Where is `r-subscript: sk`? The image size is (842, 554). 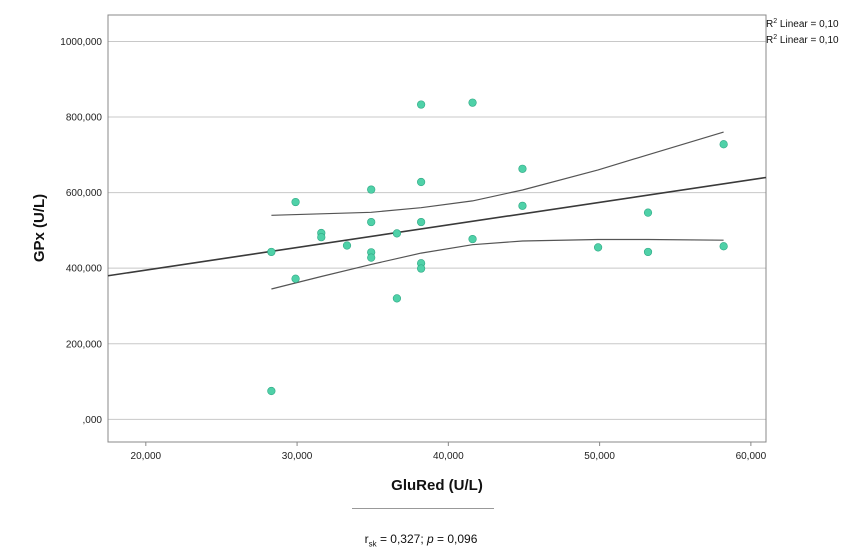 r-subscript: sk is located at coordinates (372, 544).